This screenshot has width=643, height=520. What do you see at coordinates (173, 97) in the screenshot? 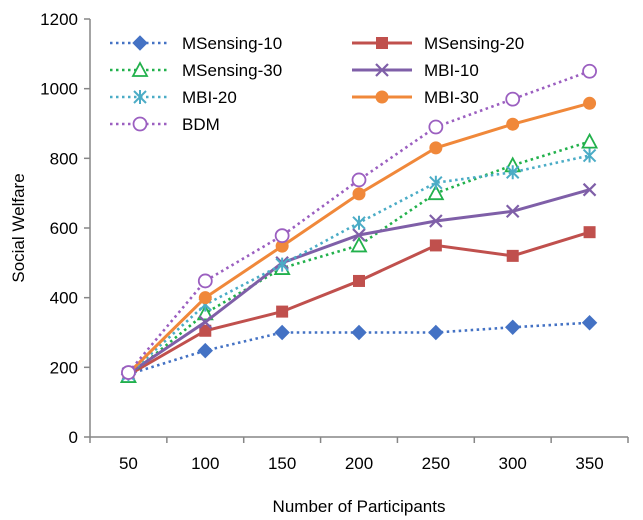
I see `legend-item: MBI-20` at bounding box center [173, 97].